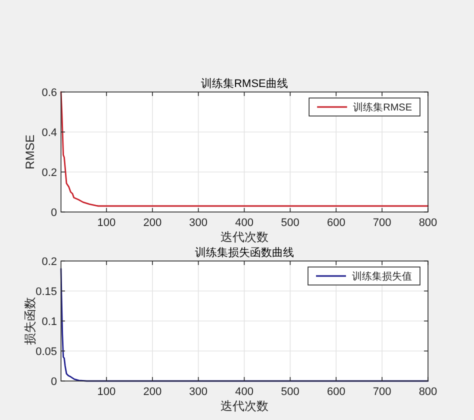  Describe the element at coordinates (244, 83) in the screenshot. I see `chart-title: 训练集RMSE曲线` at that location.